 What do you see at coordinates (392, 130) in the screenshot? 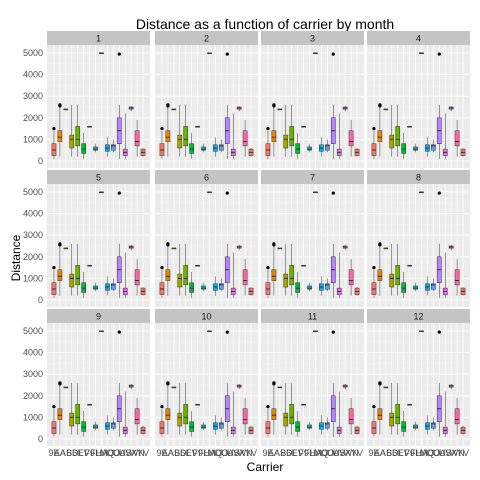
I see `box-B6` at bounding box center [392, 130].